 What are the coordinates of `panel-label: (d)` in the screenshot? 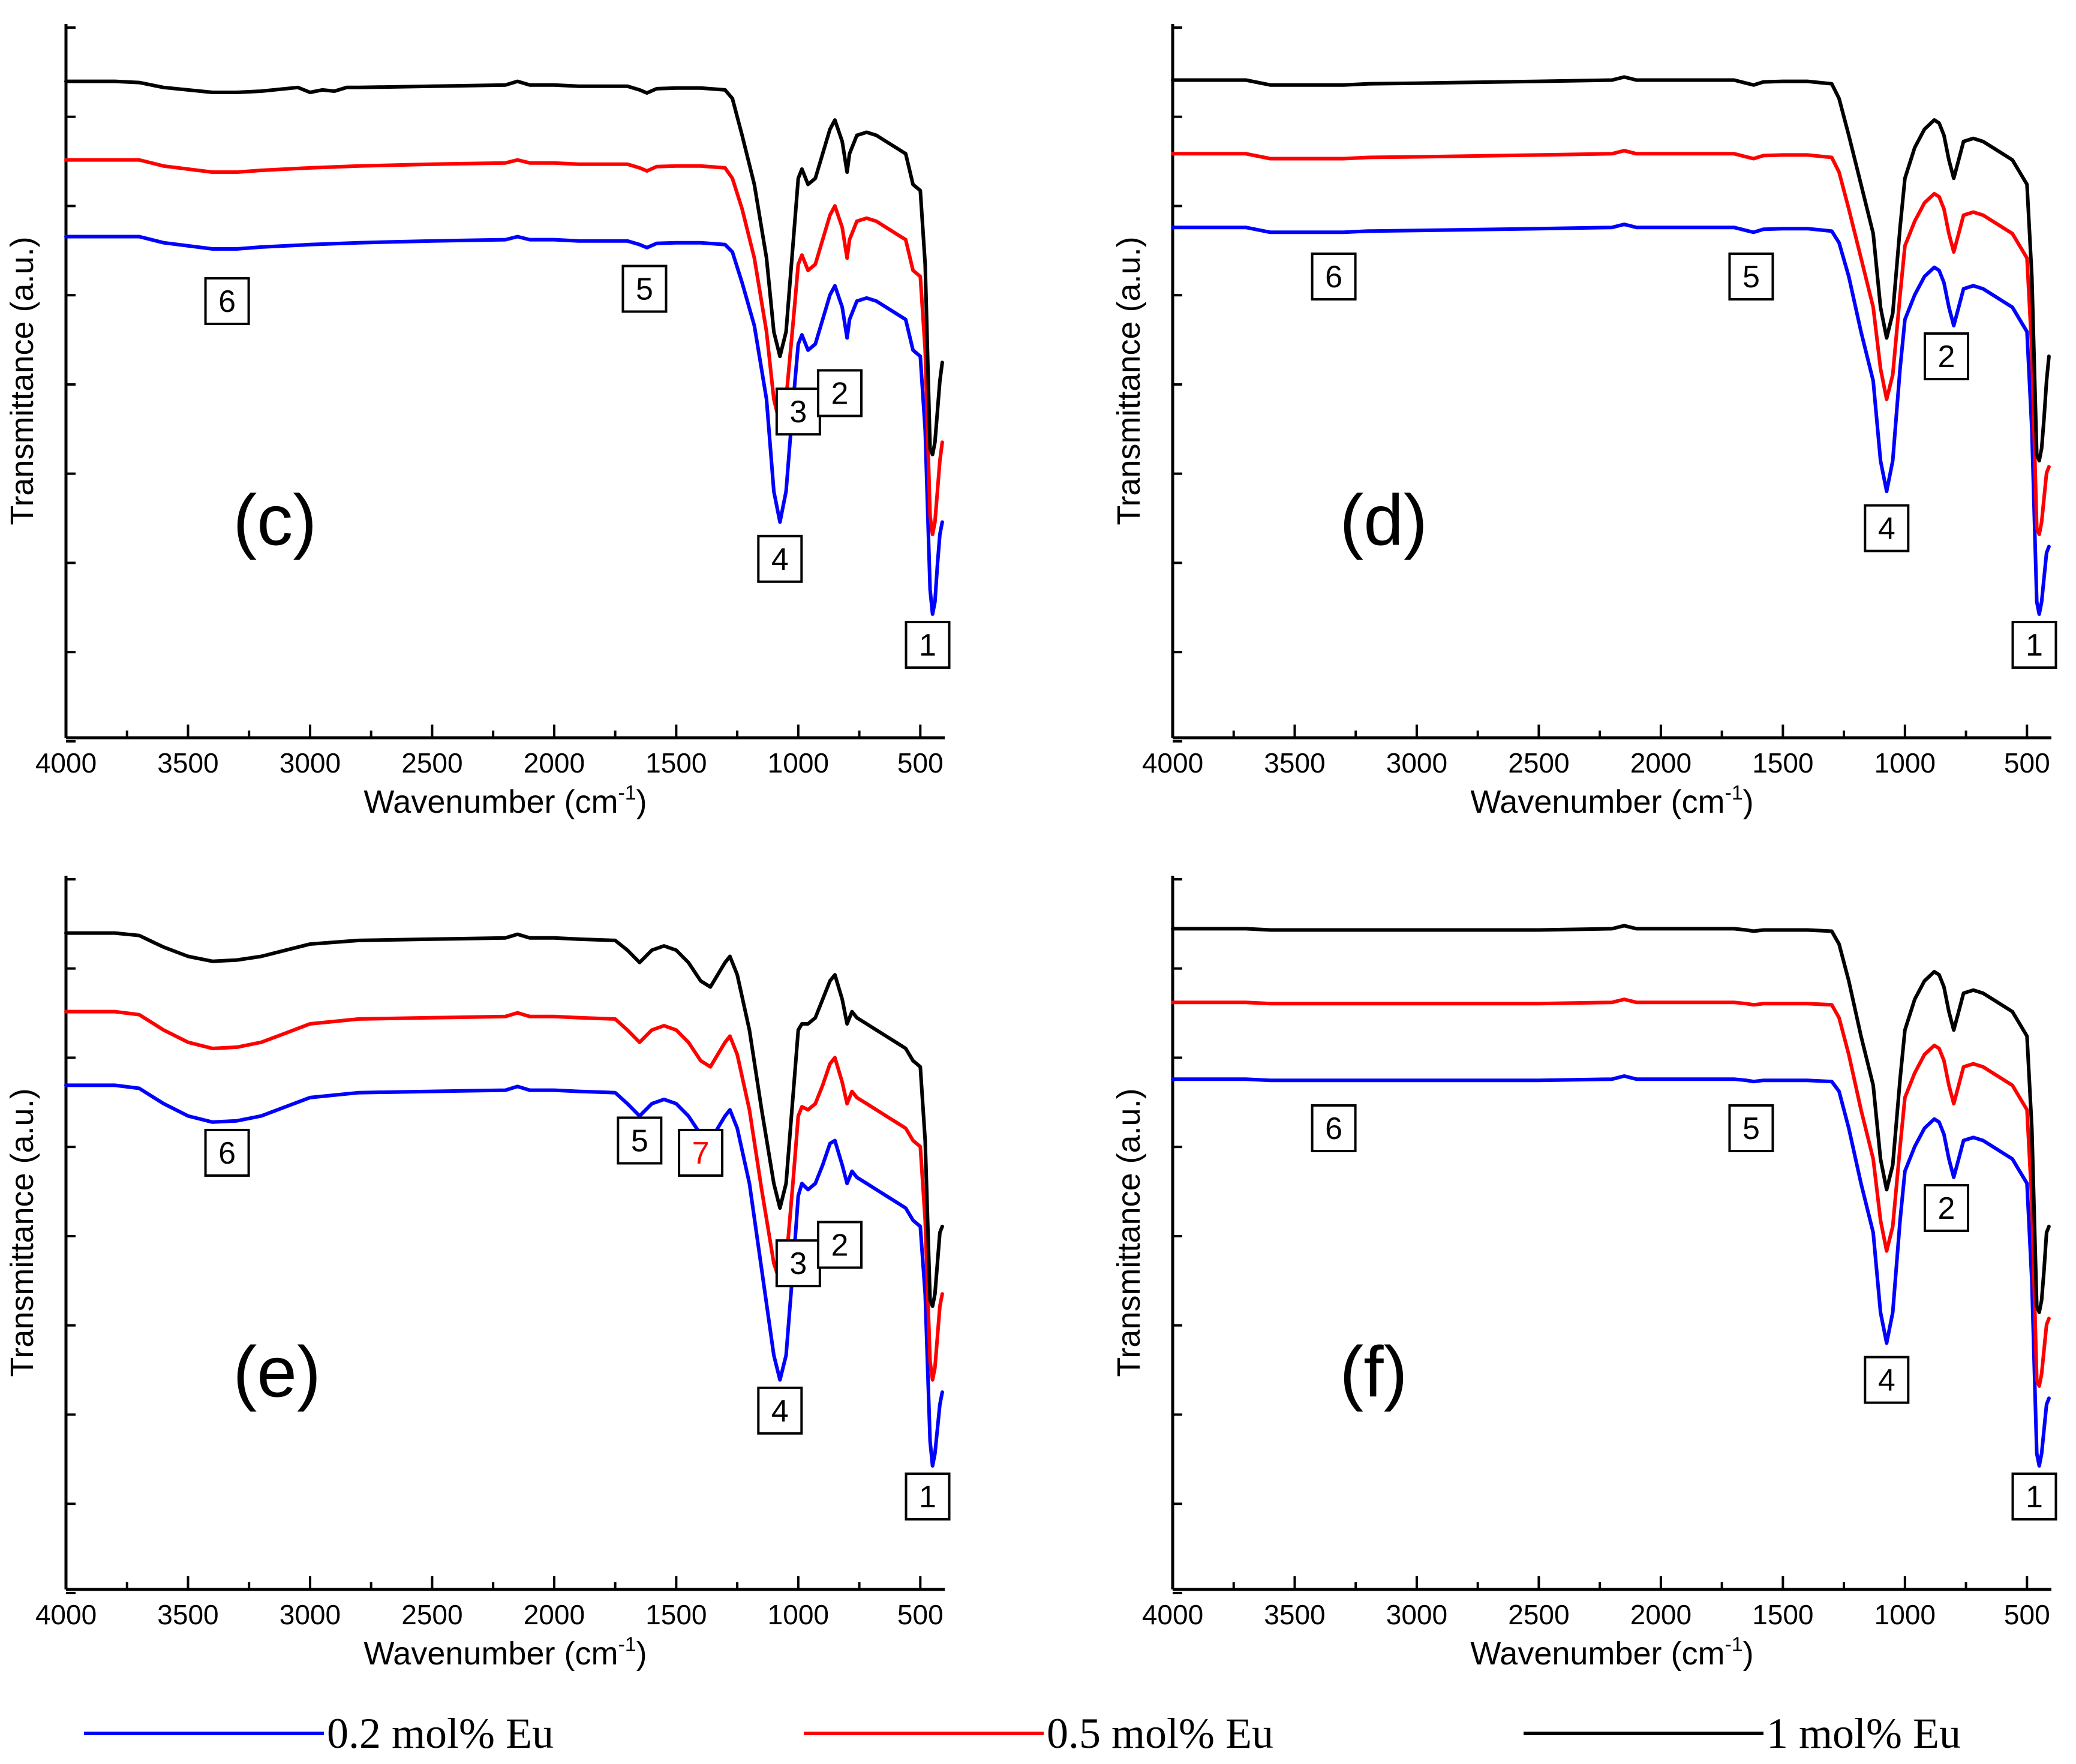 It's located at (1383, 520).